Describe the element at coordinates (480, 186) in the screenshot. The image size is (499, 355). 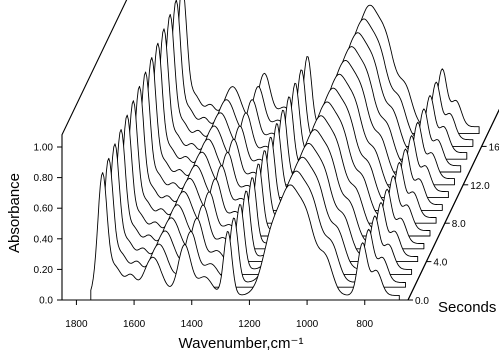
I see `z-tick-label-3: 12.0` at that location.